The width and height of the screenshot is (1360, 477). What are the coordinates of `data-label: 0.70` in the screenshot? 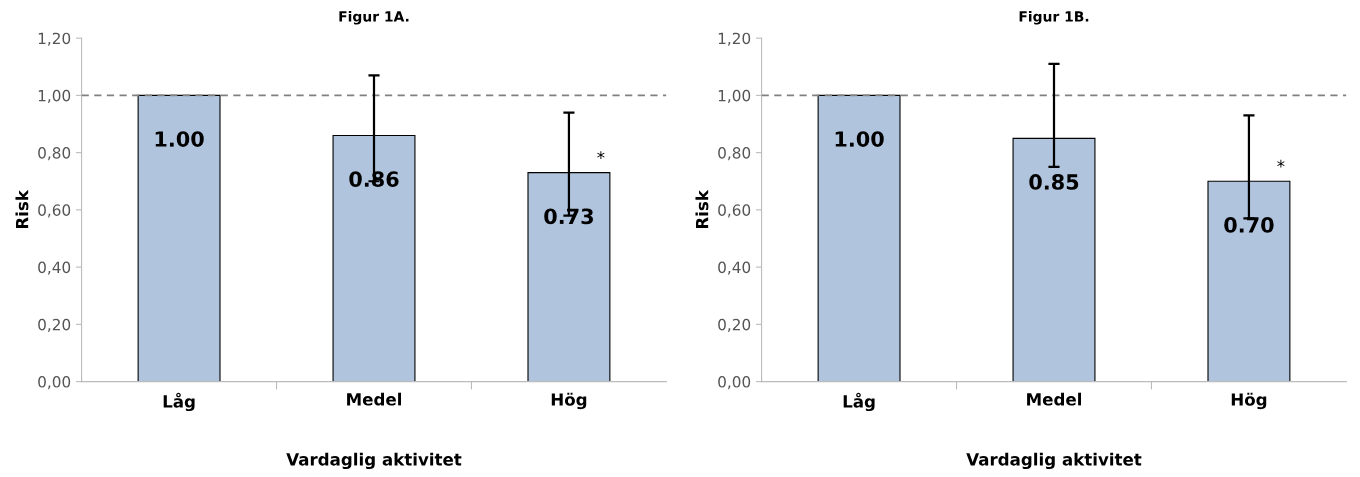 It's located at (1249, 225).